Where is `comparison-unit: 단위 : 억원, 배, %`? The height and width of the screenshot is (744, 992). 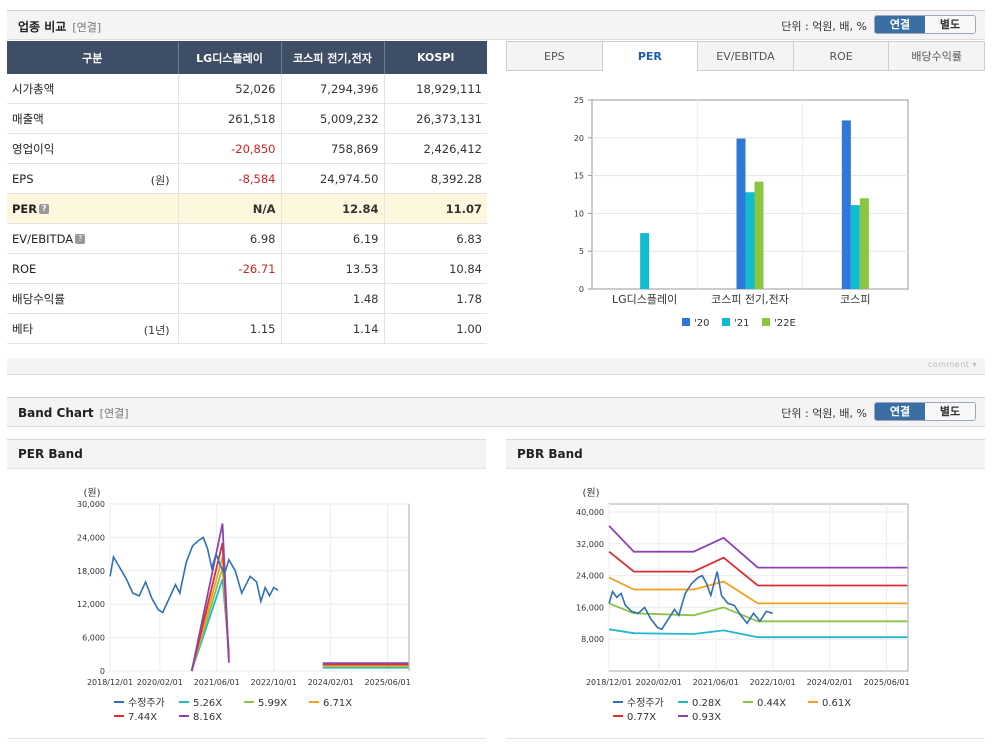
comparison-unit: 단위 : 억원, 배, % is located at coordinates (824, 26).